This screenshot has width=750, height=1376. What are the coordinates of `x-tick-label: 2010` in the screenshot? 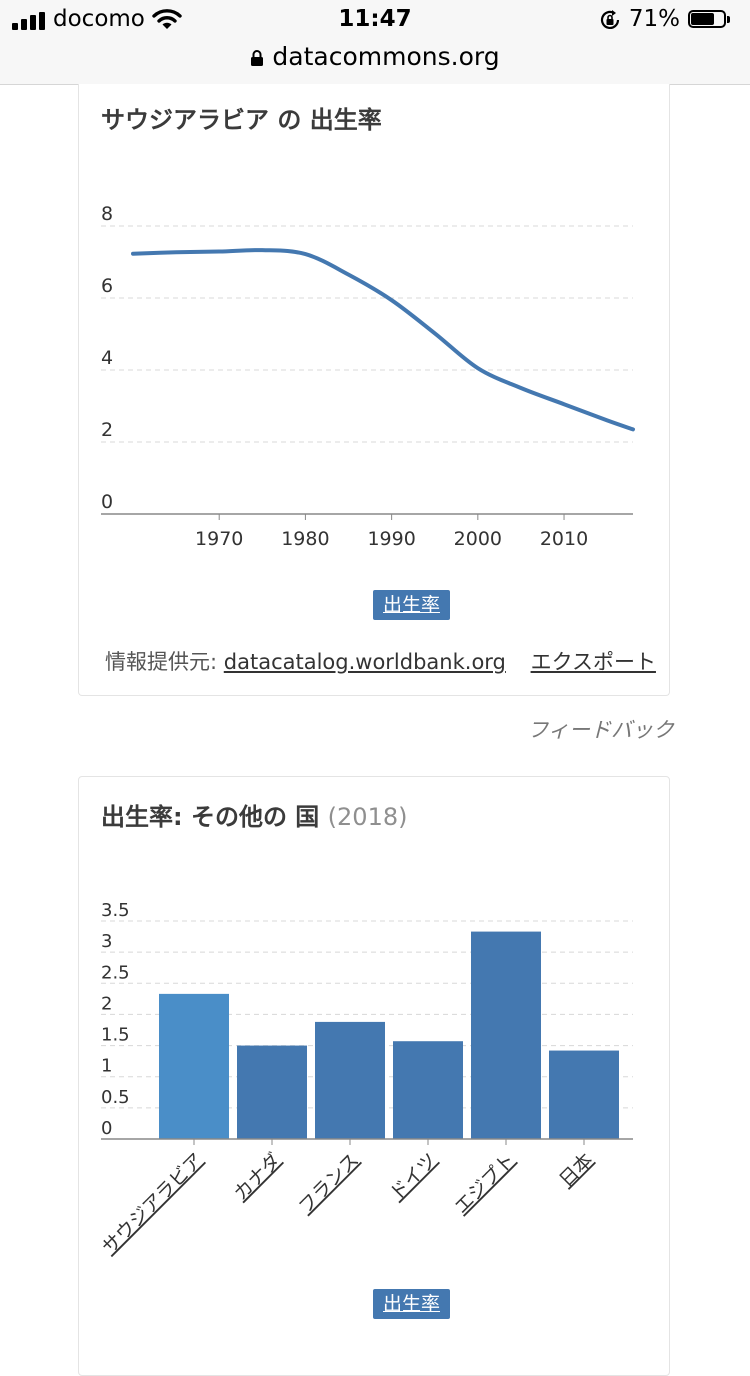 It's located at (564, 539).